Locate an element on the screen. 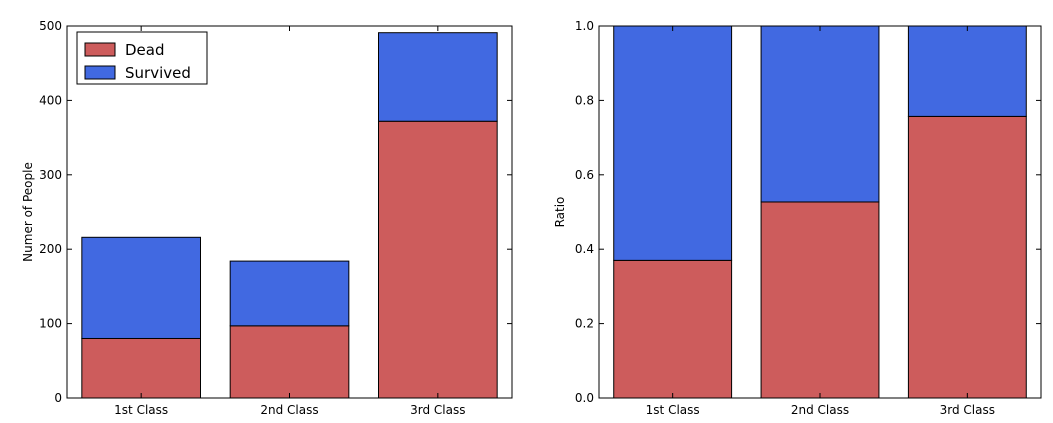 Image resolution: width=1053 pixels, height=423 pixels. legend-label-dead: Dead is located at coordinates (145, 50).